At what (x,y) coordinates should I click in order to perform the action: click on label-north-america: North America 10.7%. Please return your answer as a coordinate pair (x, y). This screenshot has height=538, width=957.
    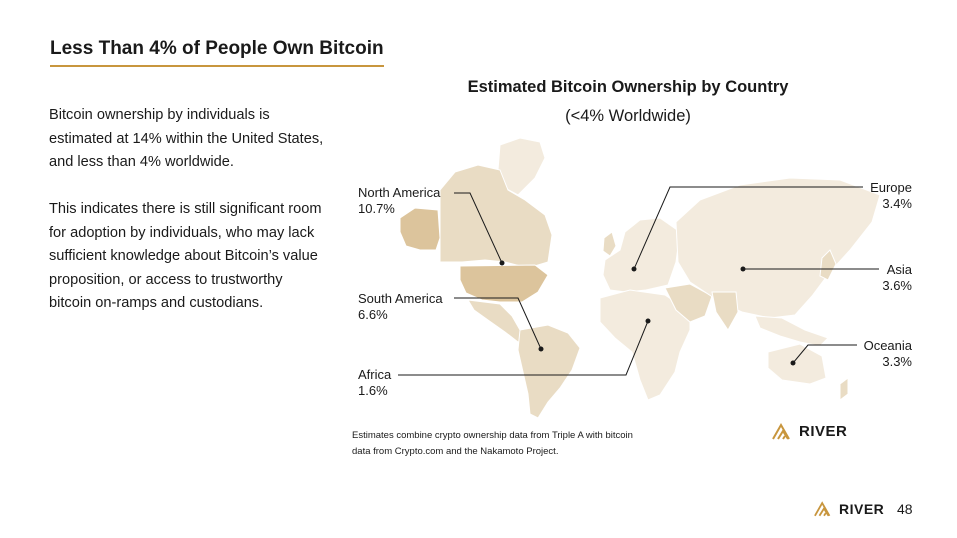
    Looking at the image, I should click on (399, 201).